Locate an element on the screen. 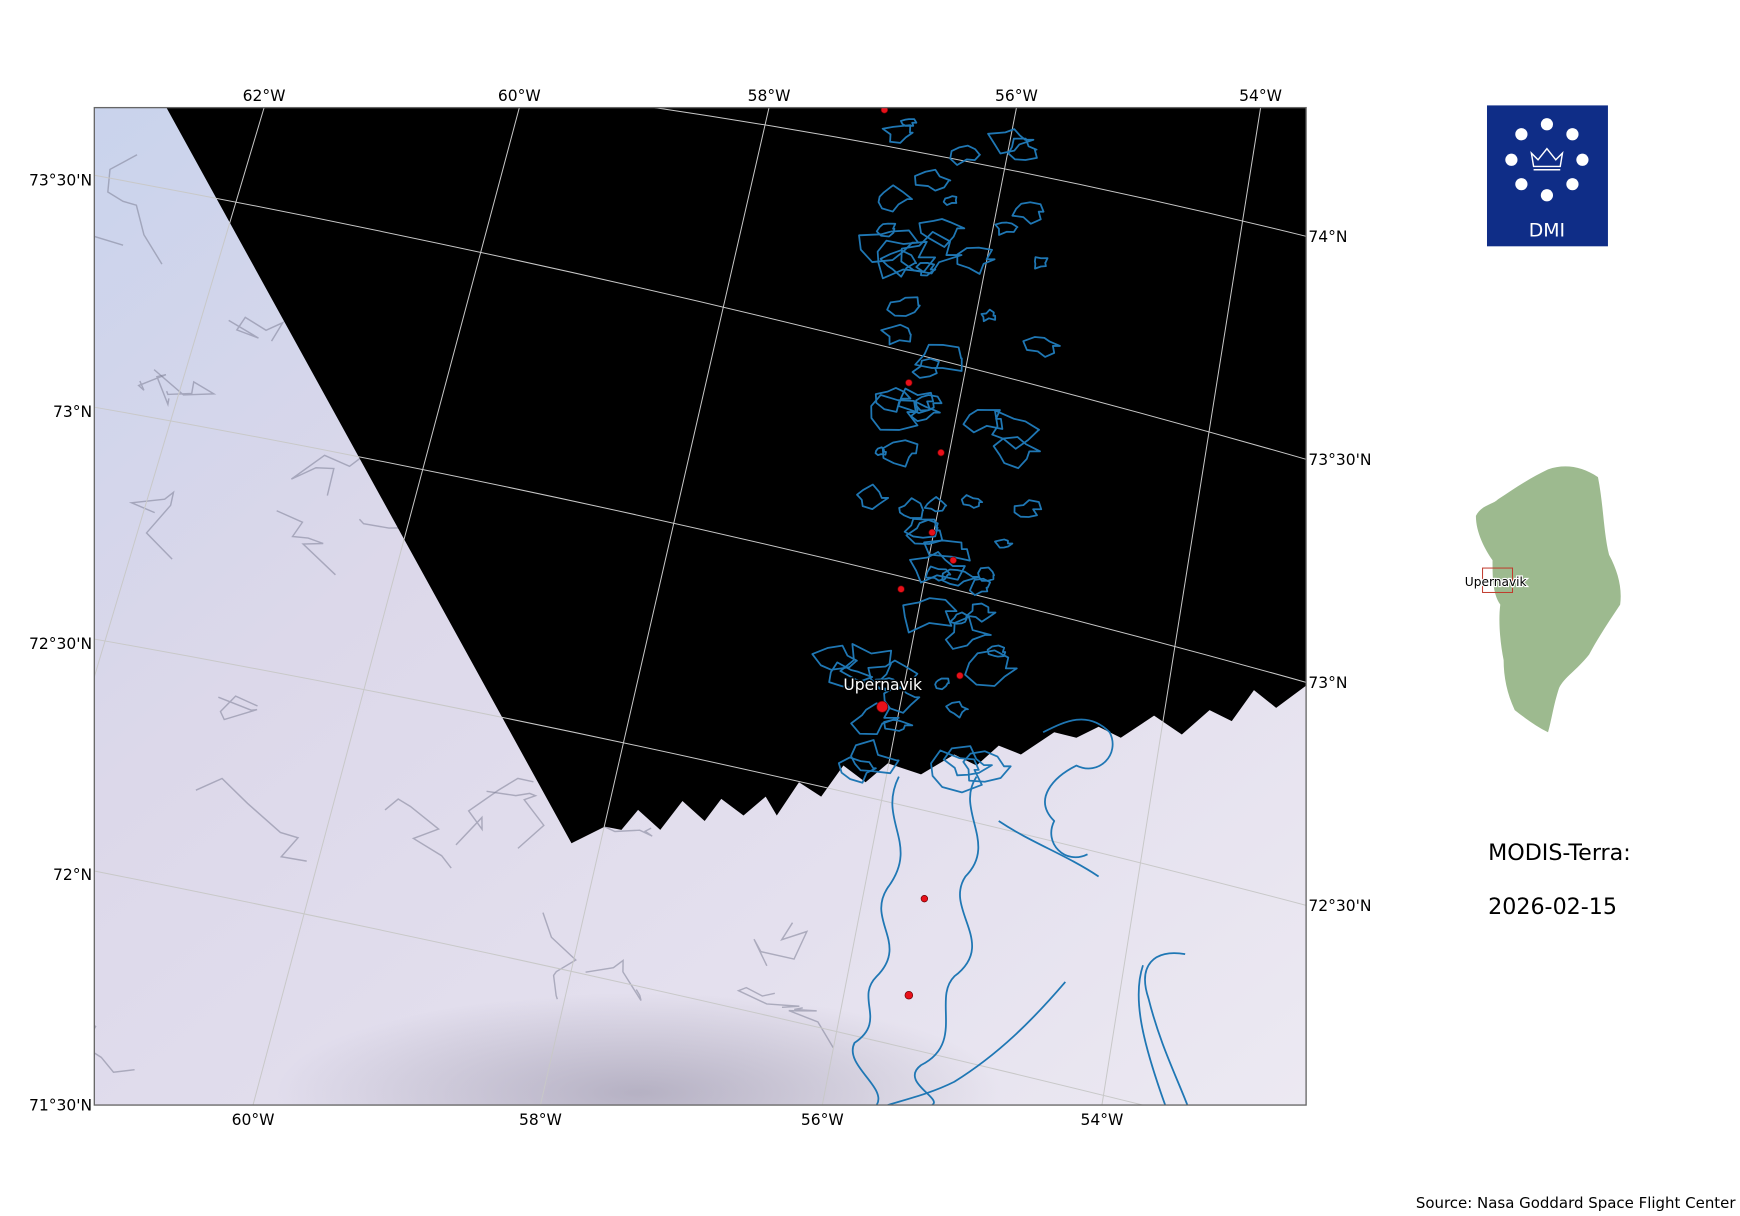  right-tick: 74°N is located at coordinates (1327, 237).